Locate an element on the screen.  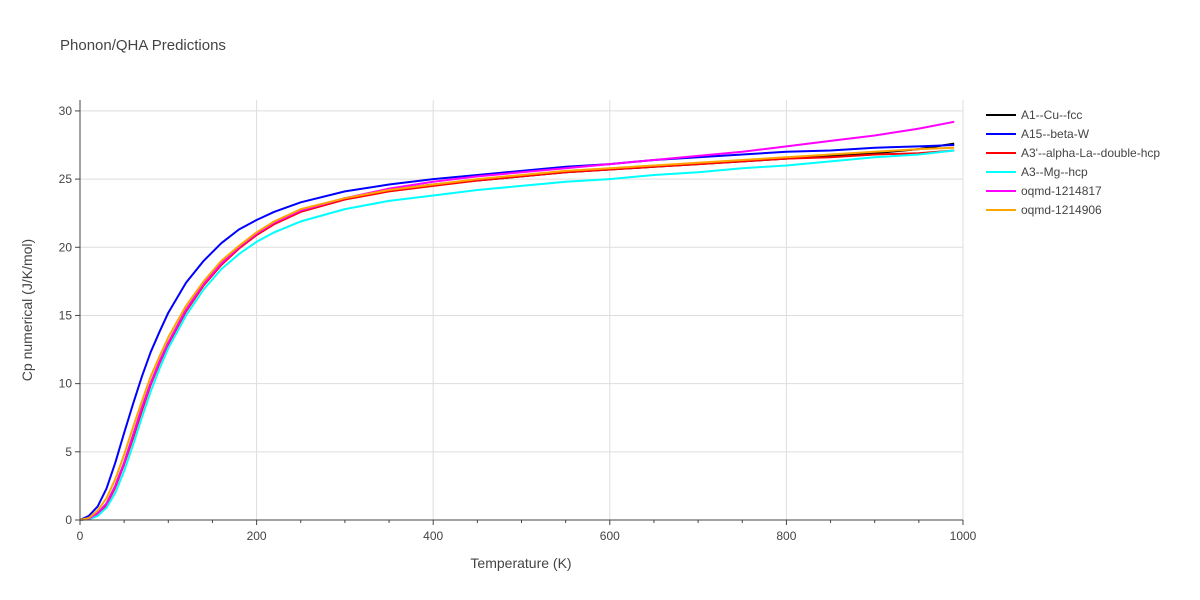
y-tick-label: 30 is located at coordinates (66, 111).